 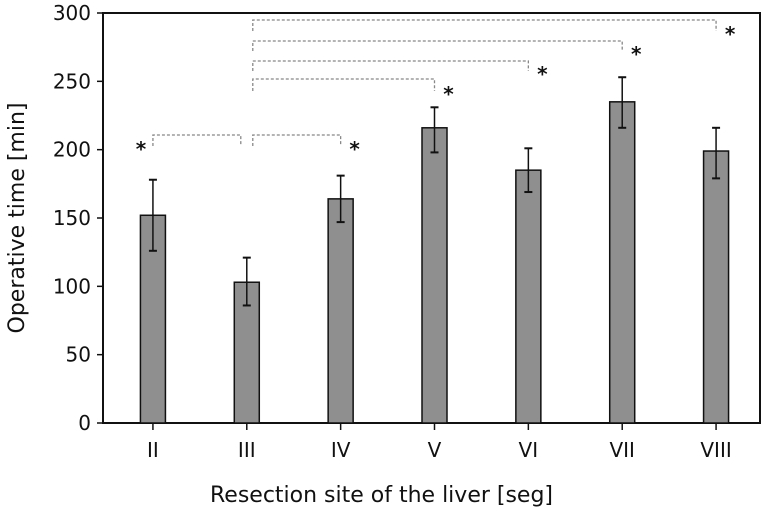 What do you see at coordinates (72, 81) in the screenshot?
I see `y-tick-label: 250` at bounding box center [72, 81].